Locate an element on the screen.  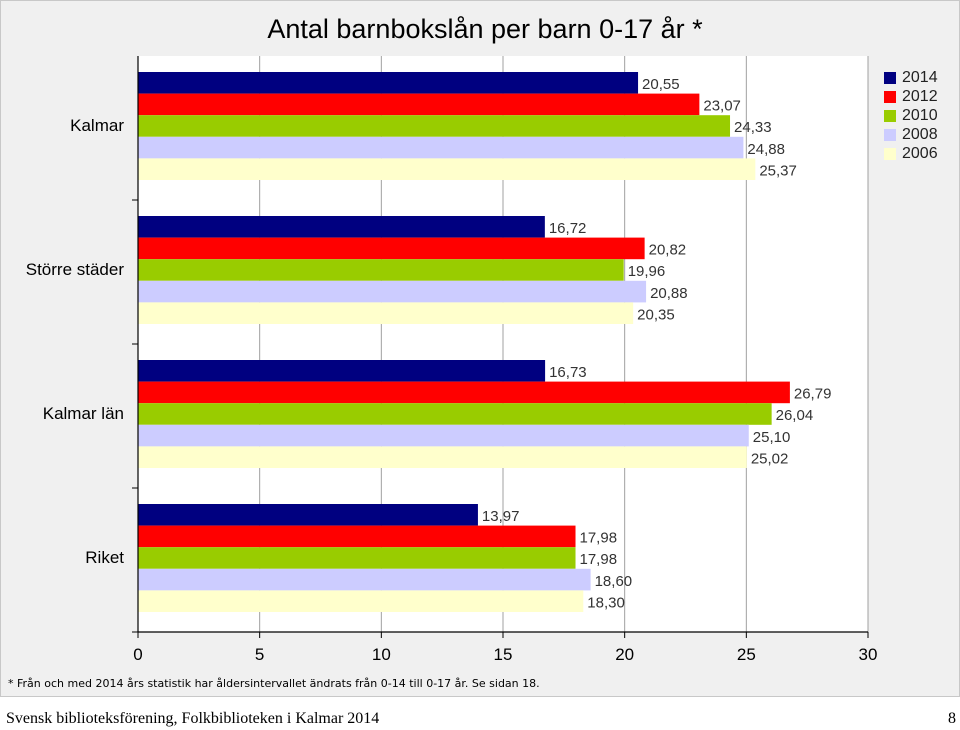
x-tick-label: 30 is located at coordinates (868, 654).